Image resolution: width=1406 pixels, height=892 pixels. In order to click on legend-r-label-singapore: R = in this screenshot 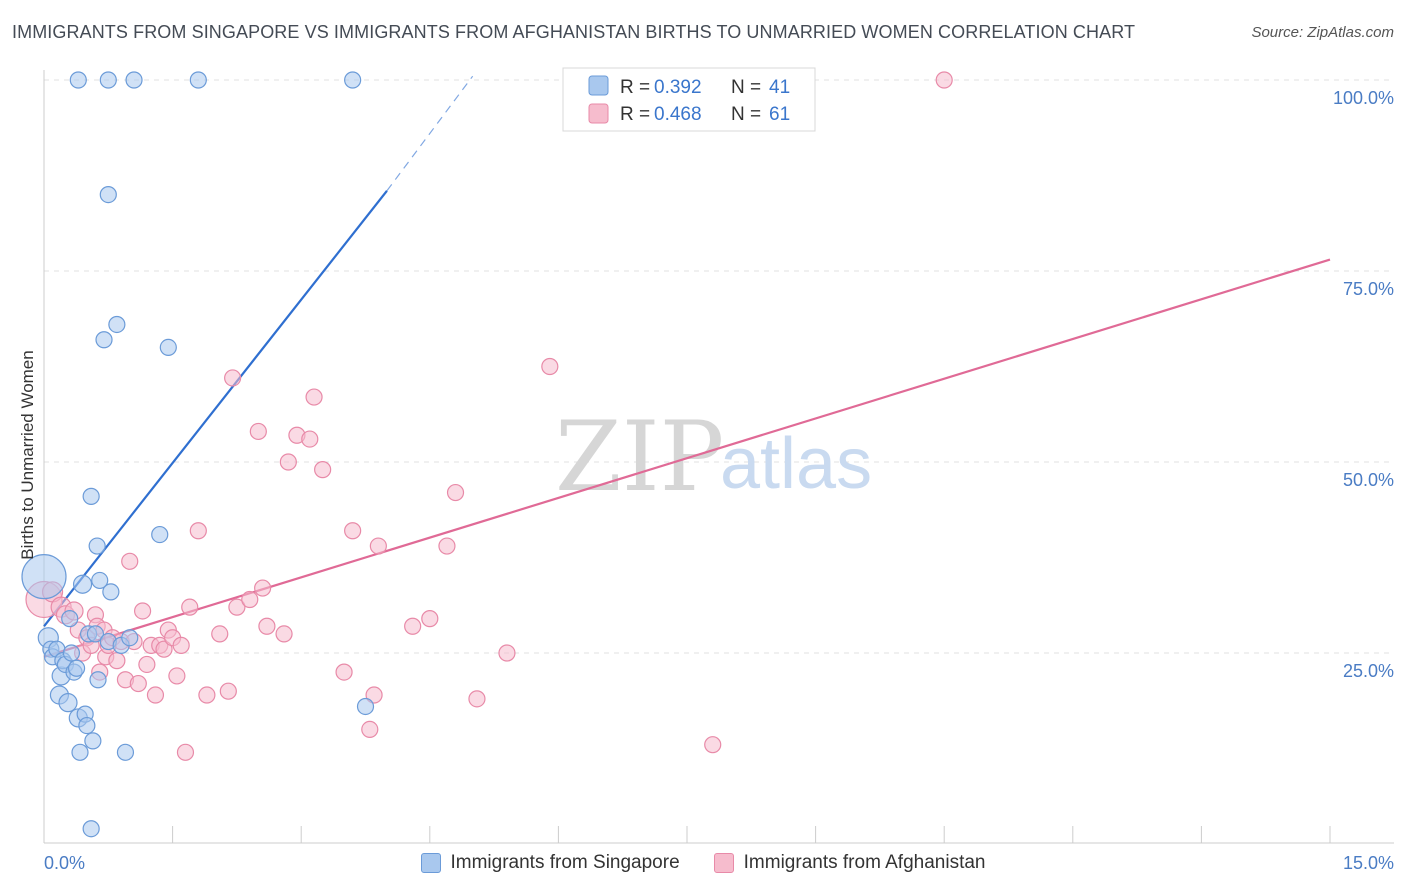, I will do `click(635, 87)`.